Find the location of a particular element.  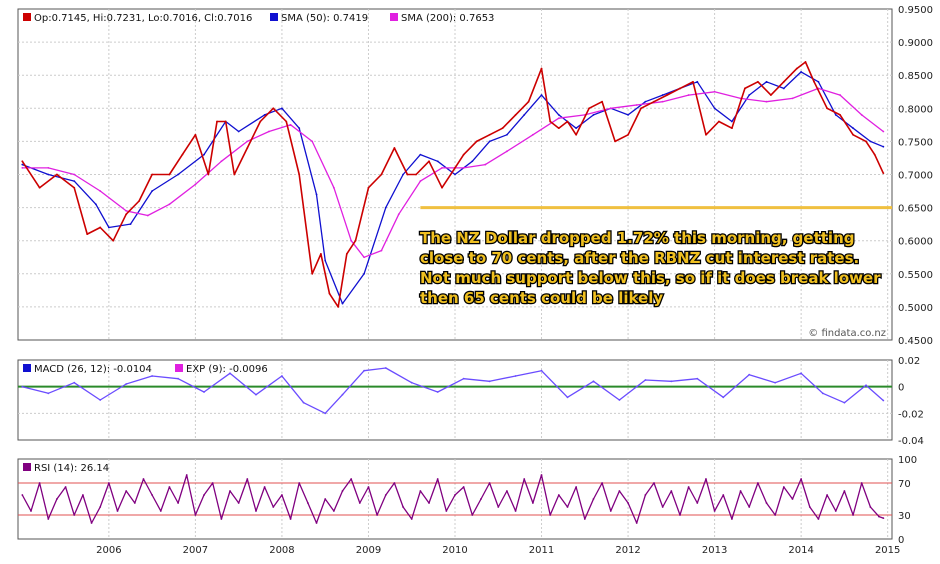

ytick-price-3: 0.8000 is located at coordinates (915, 109).